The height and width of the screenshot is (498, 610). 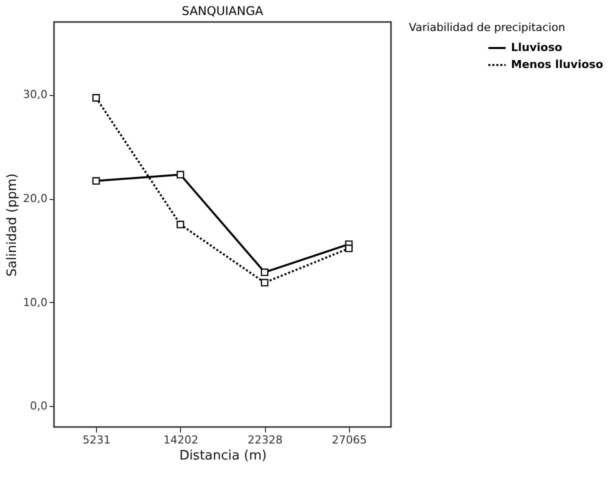 I want to click on x-tick-label: 5231, so click(x=96, y=440).